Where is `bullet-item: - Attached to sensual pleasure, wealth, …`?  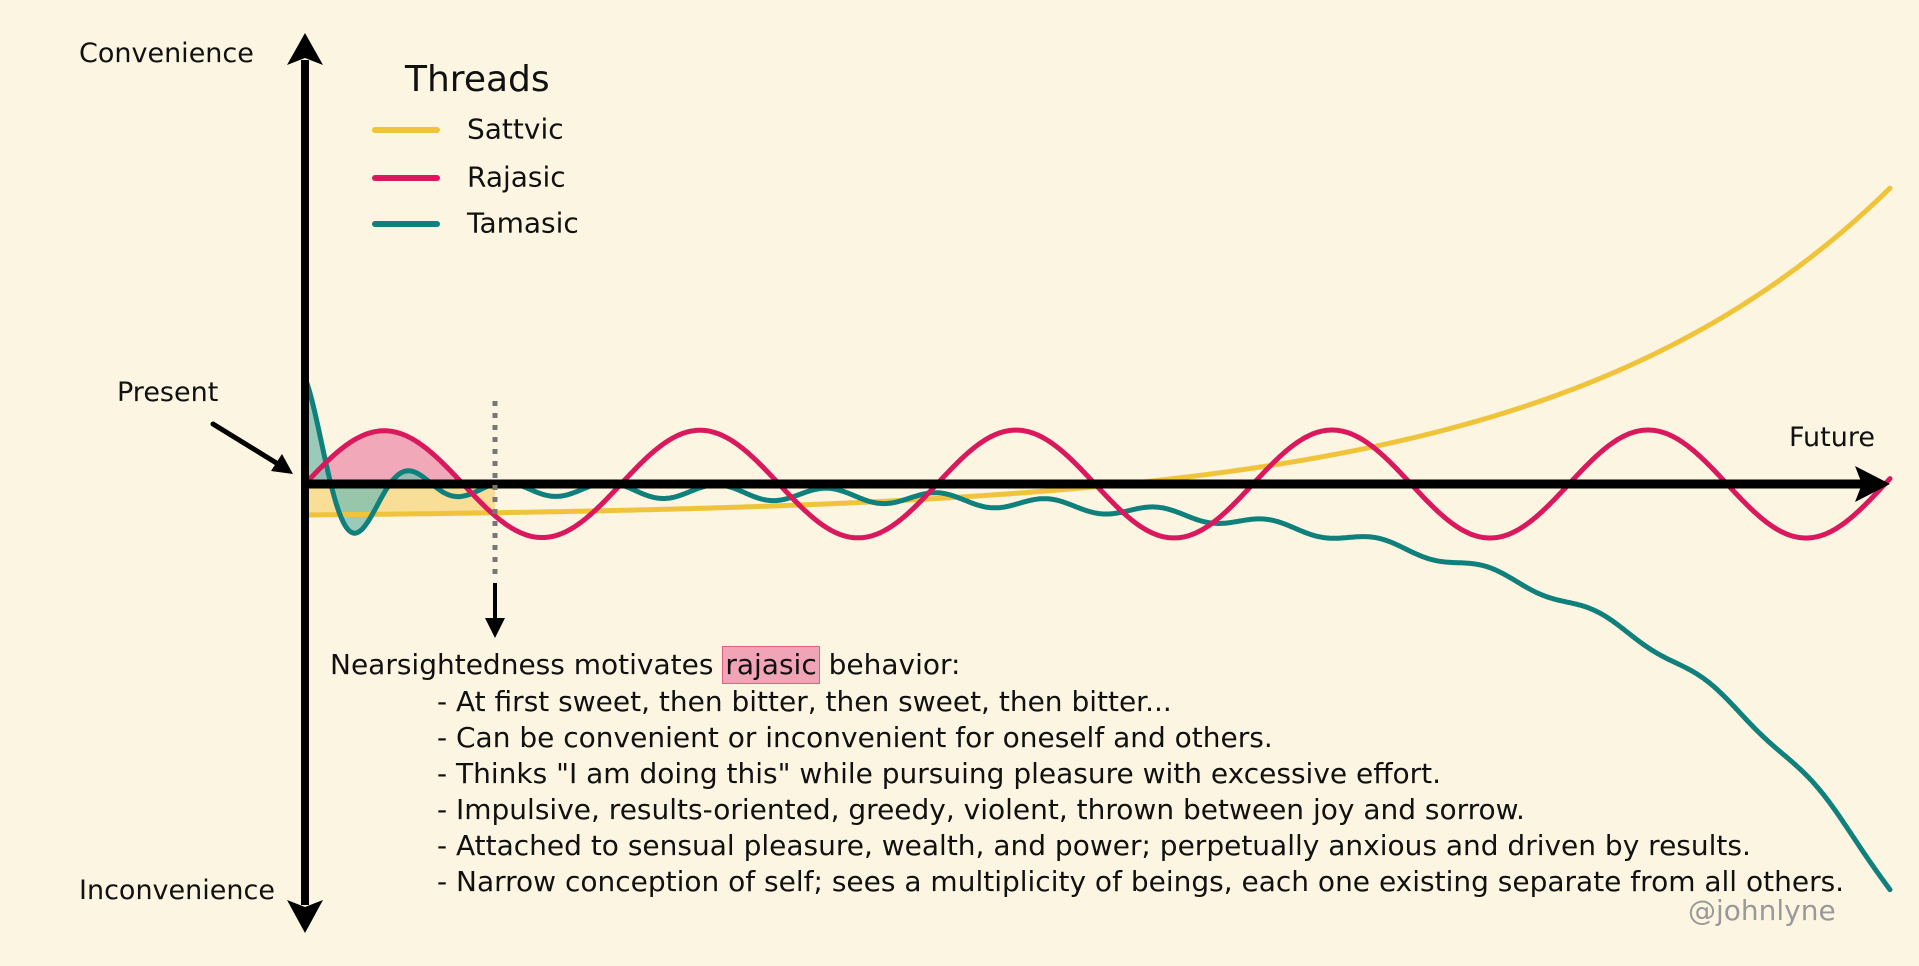 bullet-item: - Attached to sensual pleasure, wealth, … is located at coordinates (1094, 845).